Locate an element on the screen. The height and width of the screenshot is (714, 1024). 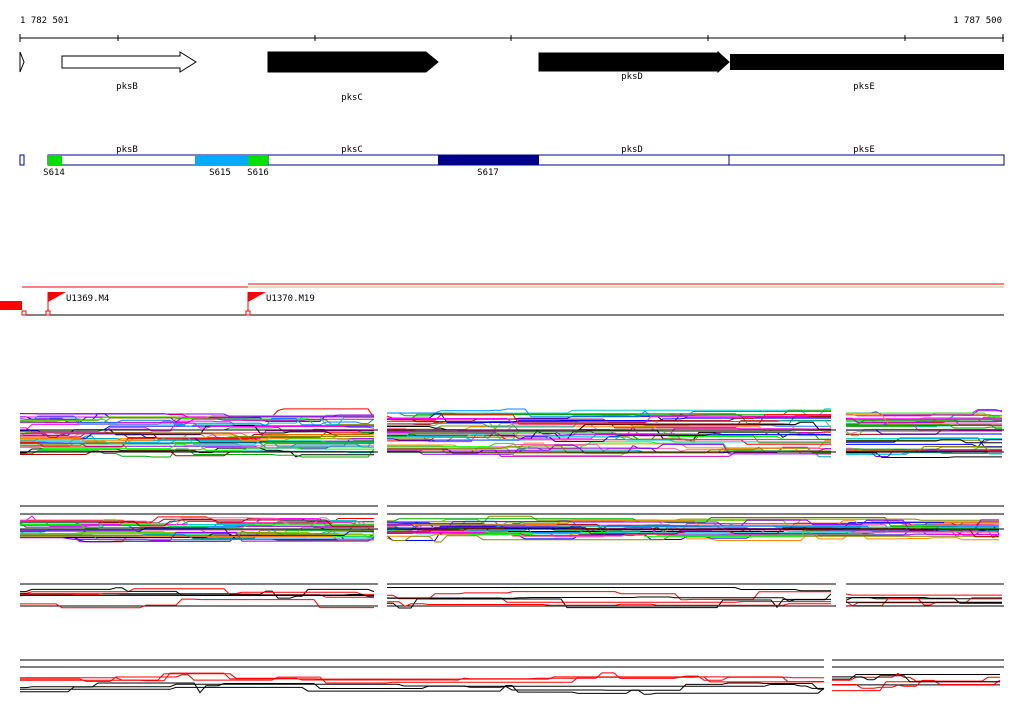
marker-track: U1369.M4 U1370.M19 is located at coordinates (502, 299).